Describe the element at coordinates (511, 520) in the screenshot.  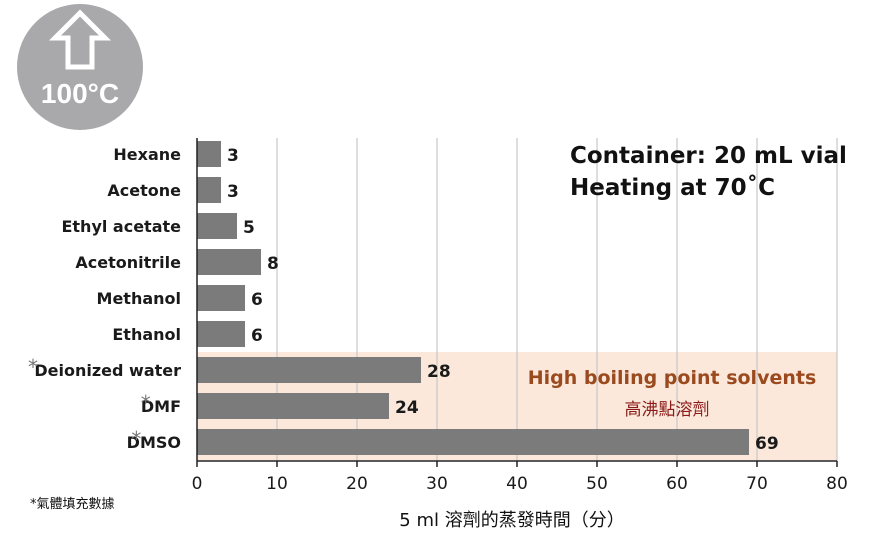
I see `x-axis-label: 5 ml 溶劑的蒸發時間（分）` at that location.